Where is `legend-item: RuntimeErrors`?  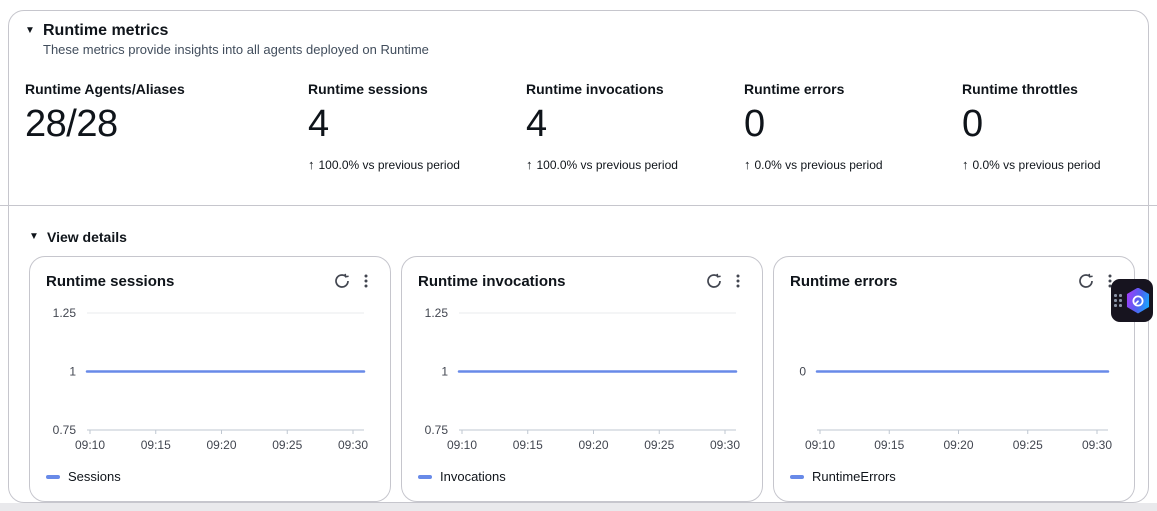 legend-item: RuntimeErrors is located at coordinates (843, 476).